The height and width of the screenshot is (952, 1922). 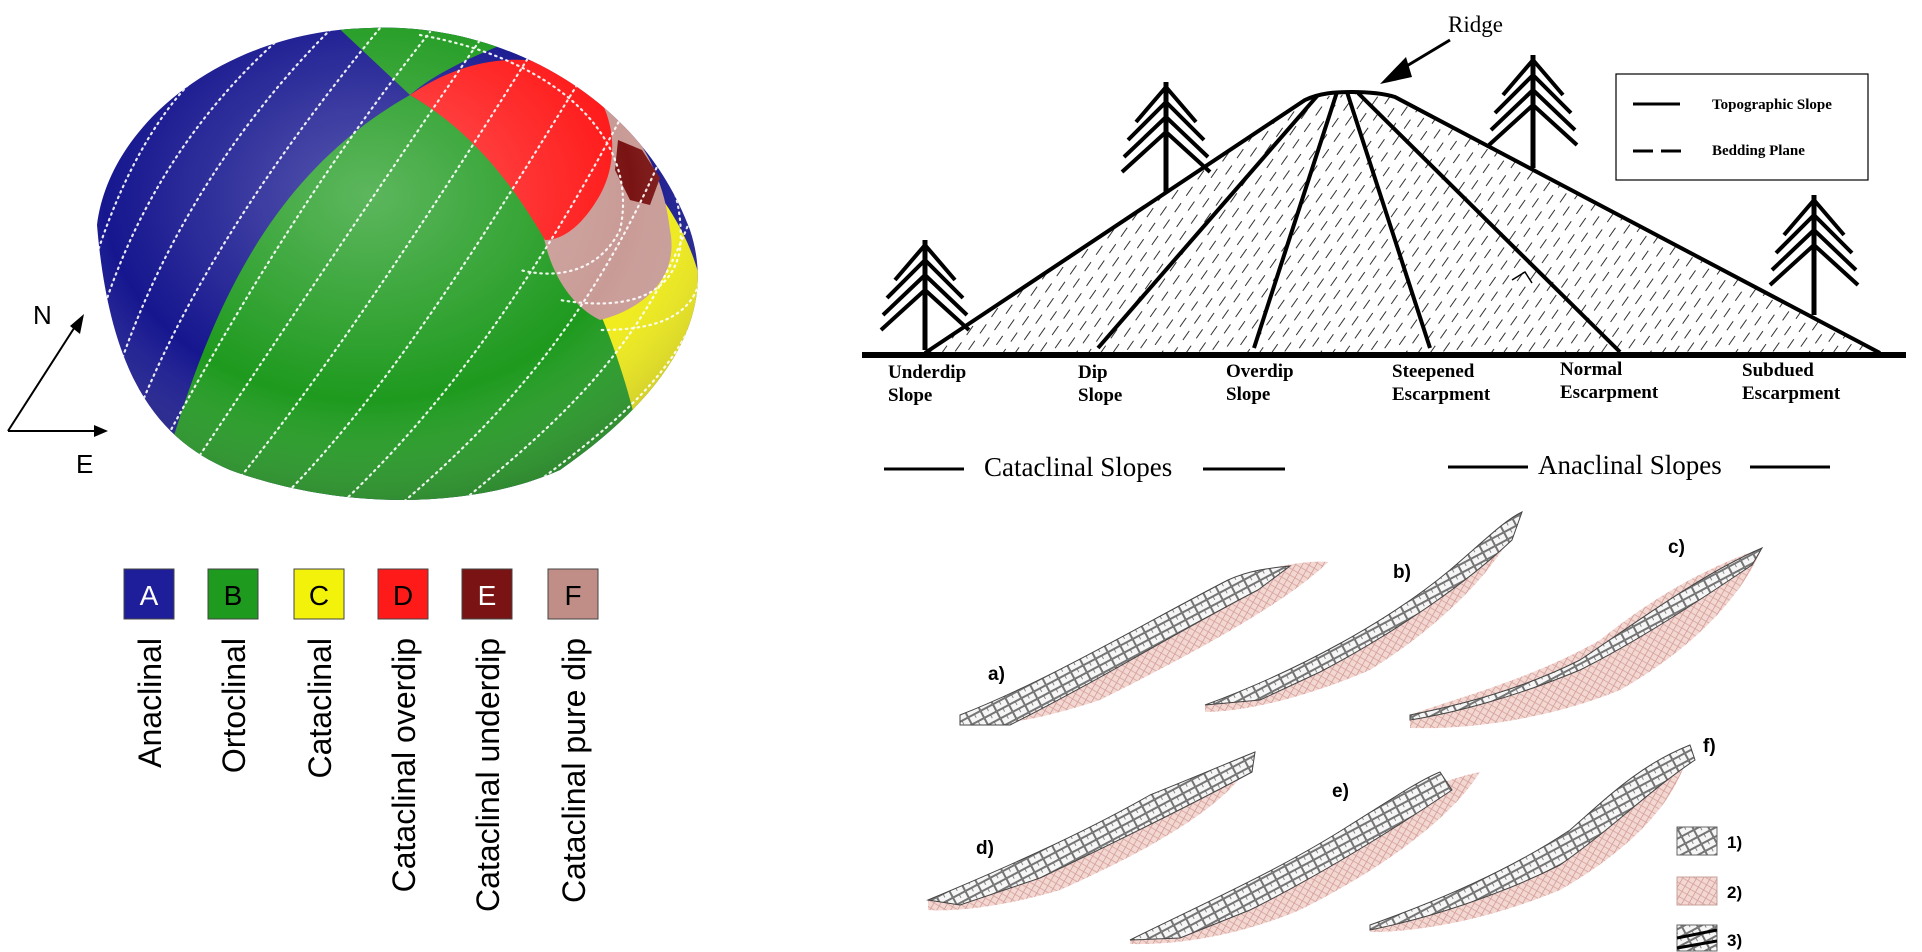 I want to click on section-label: f), so click(x=1709, y=746).